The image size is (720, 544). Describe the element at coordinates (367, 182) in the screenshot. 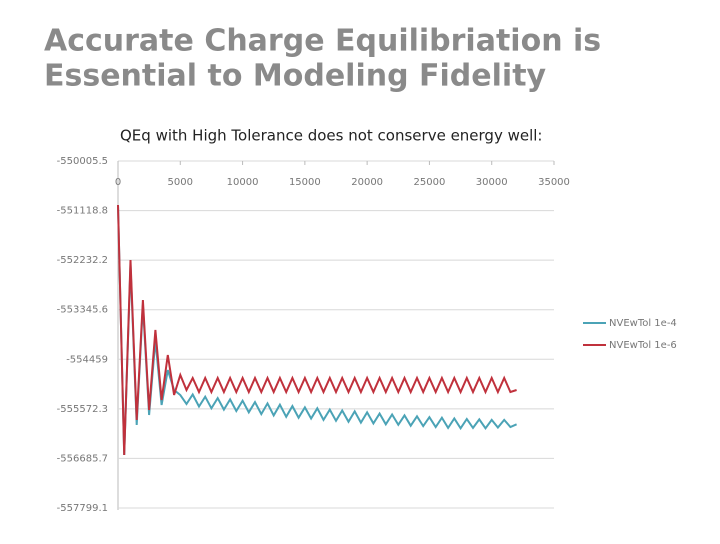

I see `x-tick-label: 20000` at that location.